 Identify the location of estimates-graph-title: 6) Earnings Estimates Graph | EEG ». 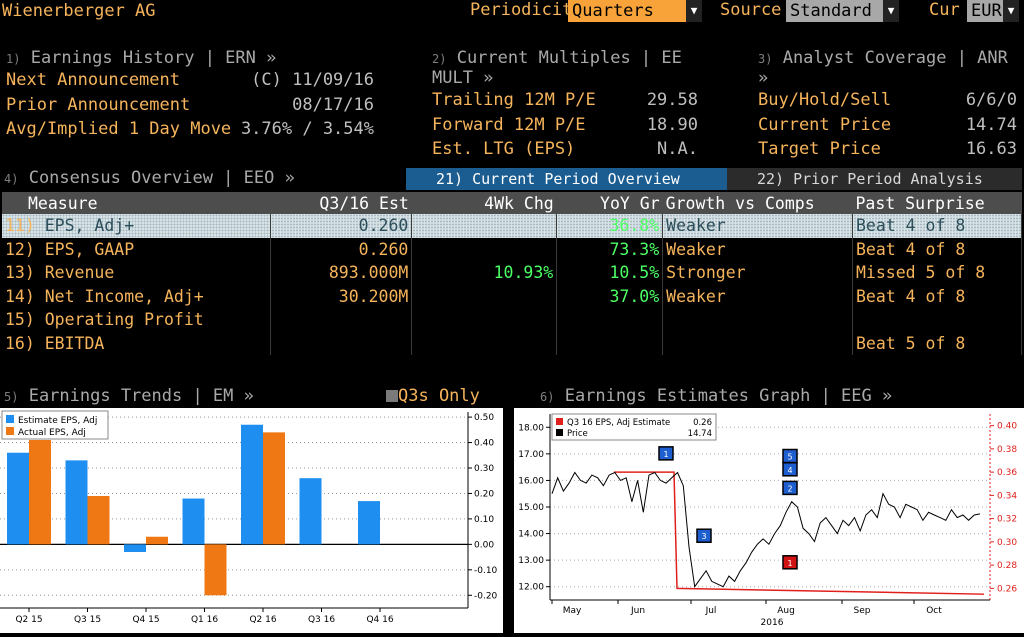
(716, 396).